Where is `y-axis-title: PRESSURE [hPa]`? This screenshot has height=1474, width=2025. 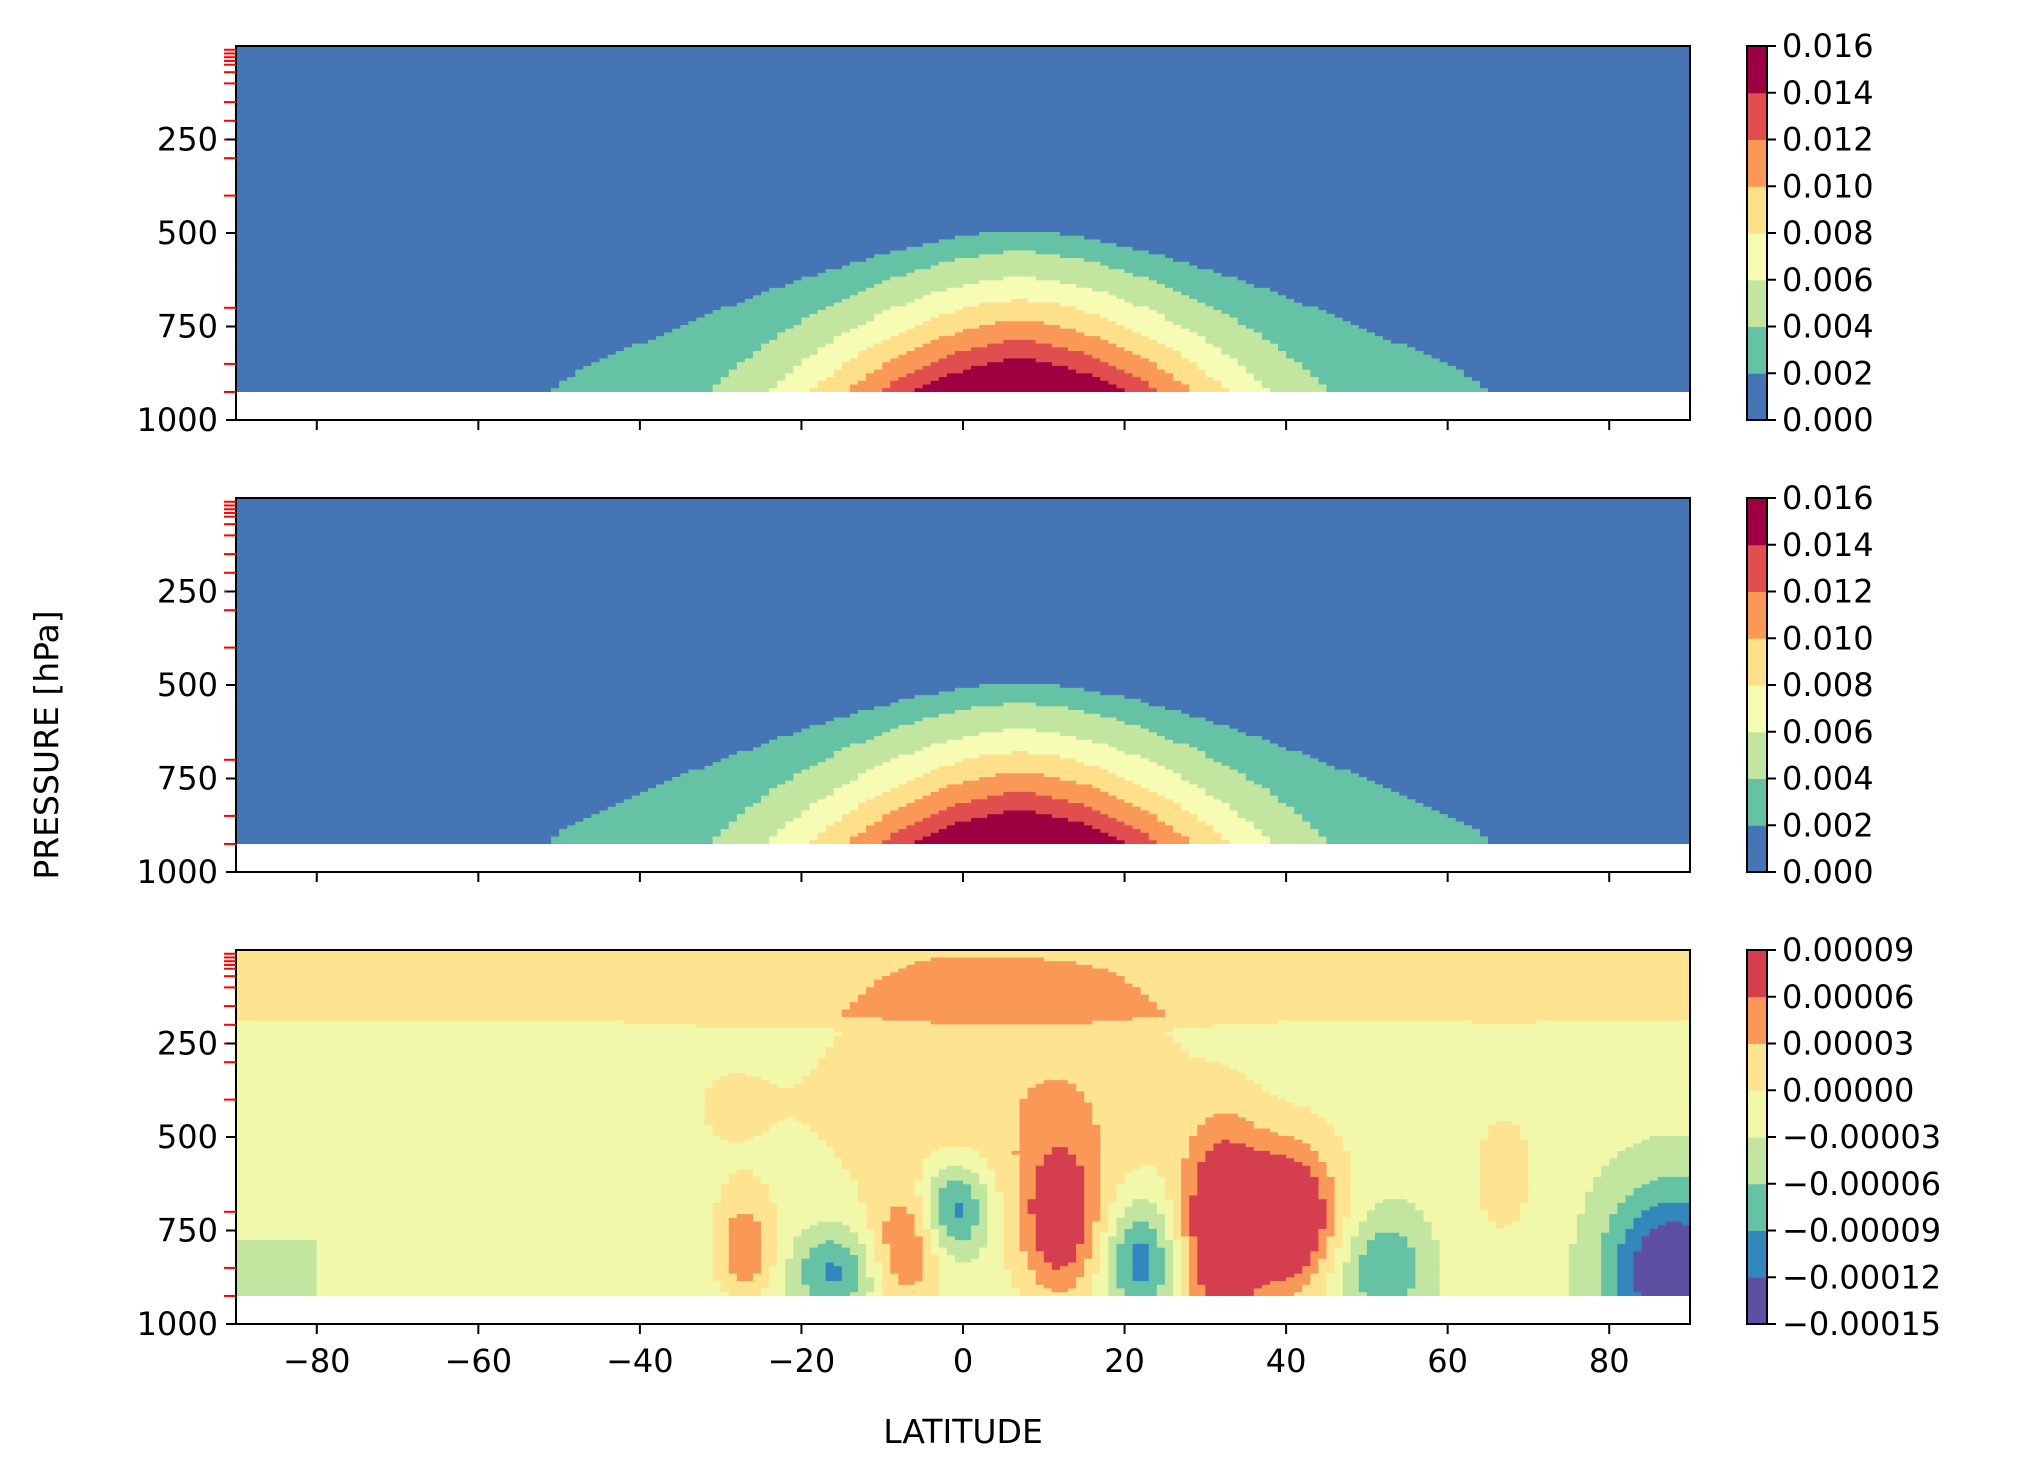
y-axis-title: PRESSURE [hPa] is located at coordinates (46, 744).